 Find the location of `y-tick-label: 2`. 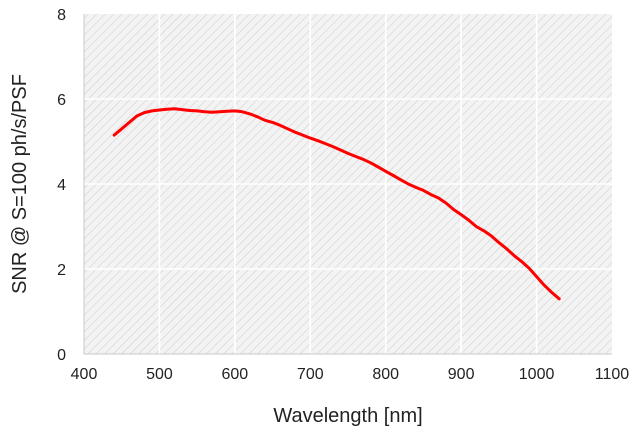

y-tick-label: 2 is located at coordinates (61, 270).